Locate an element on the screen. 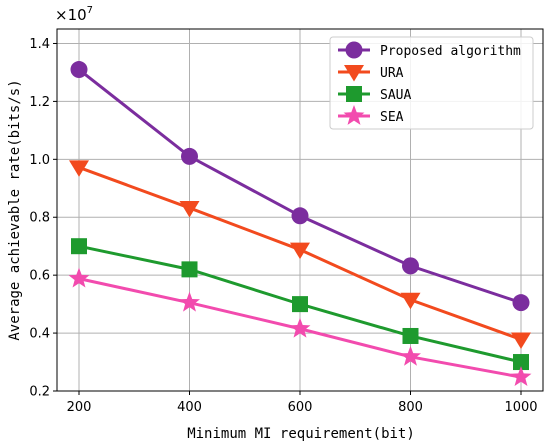 The width and height of the screenshot is (550, 447). legend-label-ura: URA is located at coordinates (392, 73).